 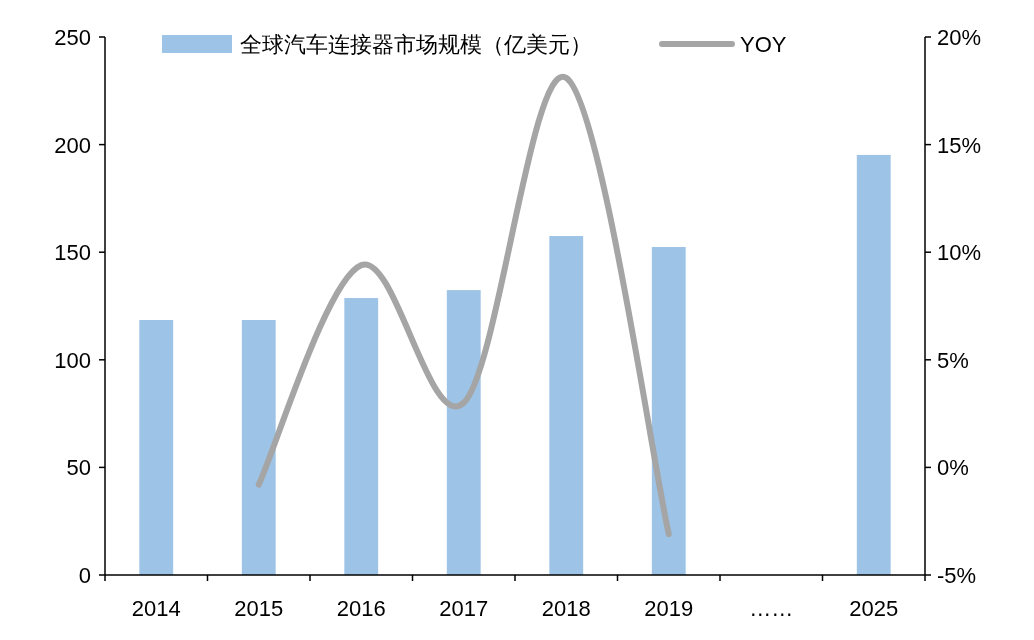 I want to click on y2-tick-label: 5%, so click(x=953, y=360).